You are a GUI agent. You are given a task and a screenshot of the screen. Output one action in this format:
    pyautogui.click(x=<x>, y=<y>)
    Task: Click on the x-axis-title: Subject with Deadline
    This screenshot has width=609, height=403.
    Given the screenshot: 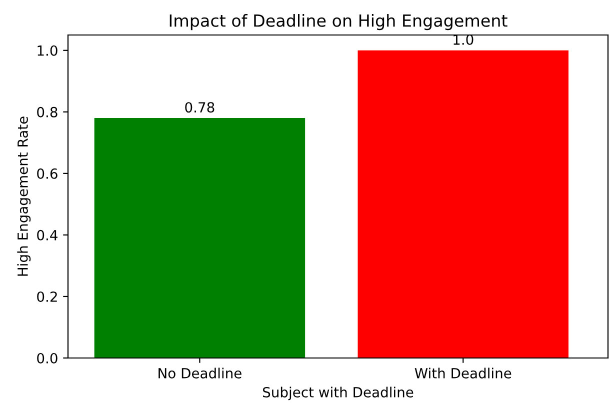 What is the action you would take?
    pyautogui.click(x=338, y=393)
    